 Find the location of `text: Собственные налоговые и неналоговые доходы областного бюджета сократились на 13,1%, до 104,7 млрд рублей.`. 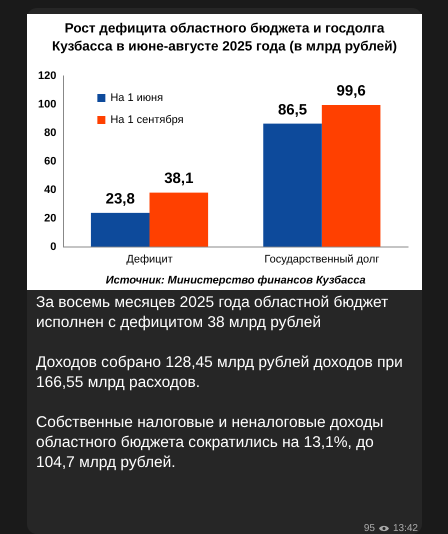

text: Собственные налоговые и неналоговые доходы областного бюджета сократились на 13,1%, до 104,7 млрд рублей. is located at coordinates (210, 443).